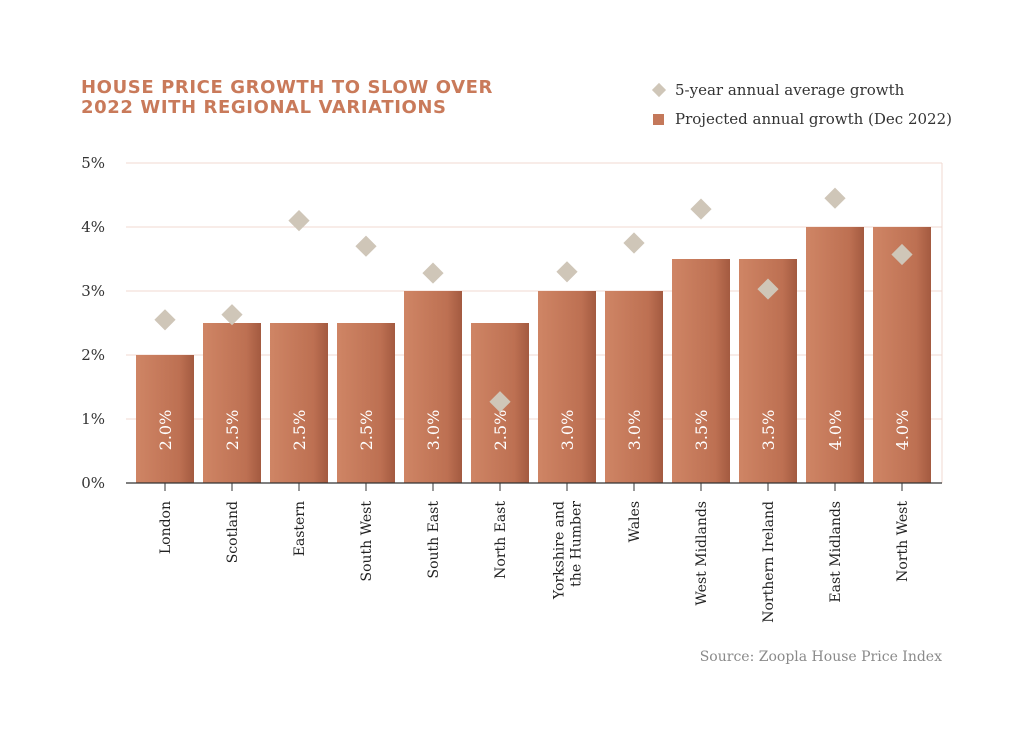 The height and width of the screenshot is (744, 1024). Describe the element at coordinates (434, 540) in the screenshot. I see `category-label: South East` at that location.